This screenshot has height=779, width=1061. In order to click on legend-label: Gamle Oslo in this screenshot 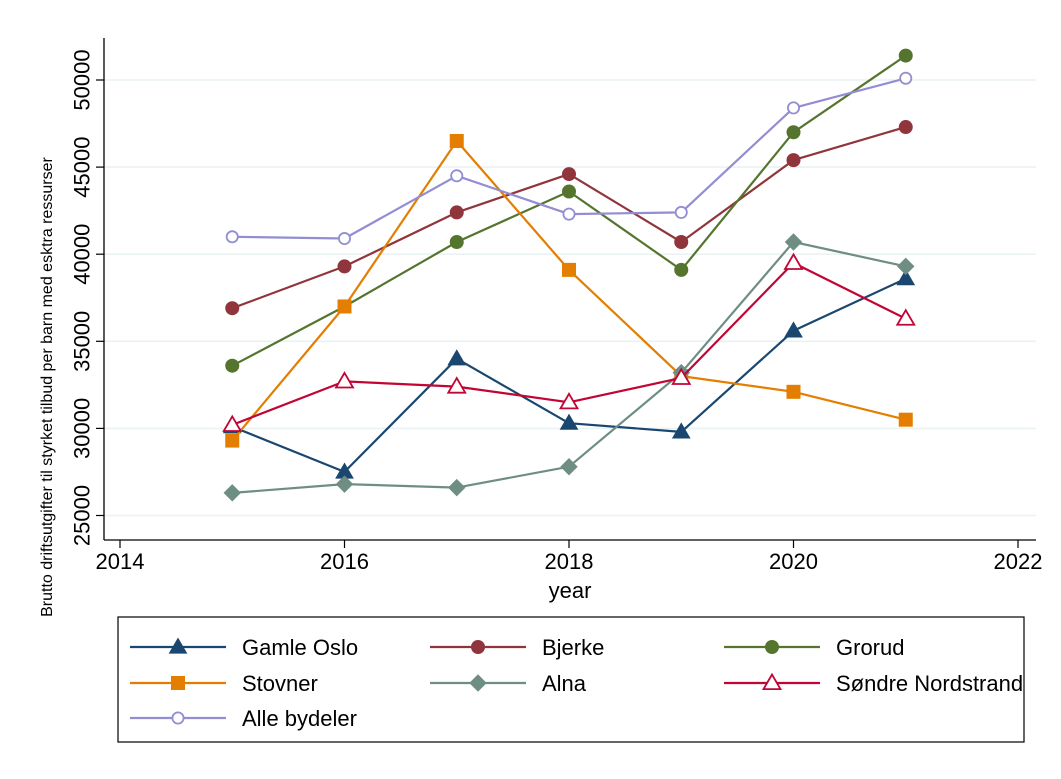, I will do `click(300, 647)`.